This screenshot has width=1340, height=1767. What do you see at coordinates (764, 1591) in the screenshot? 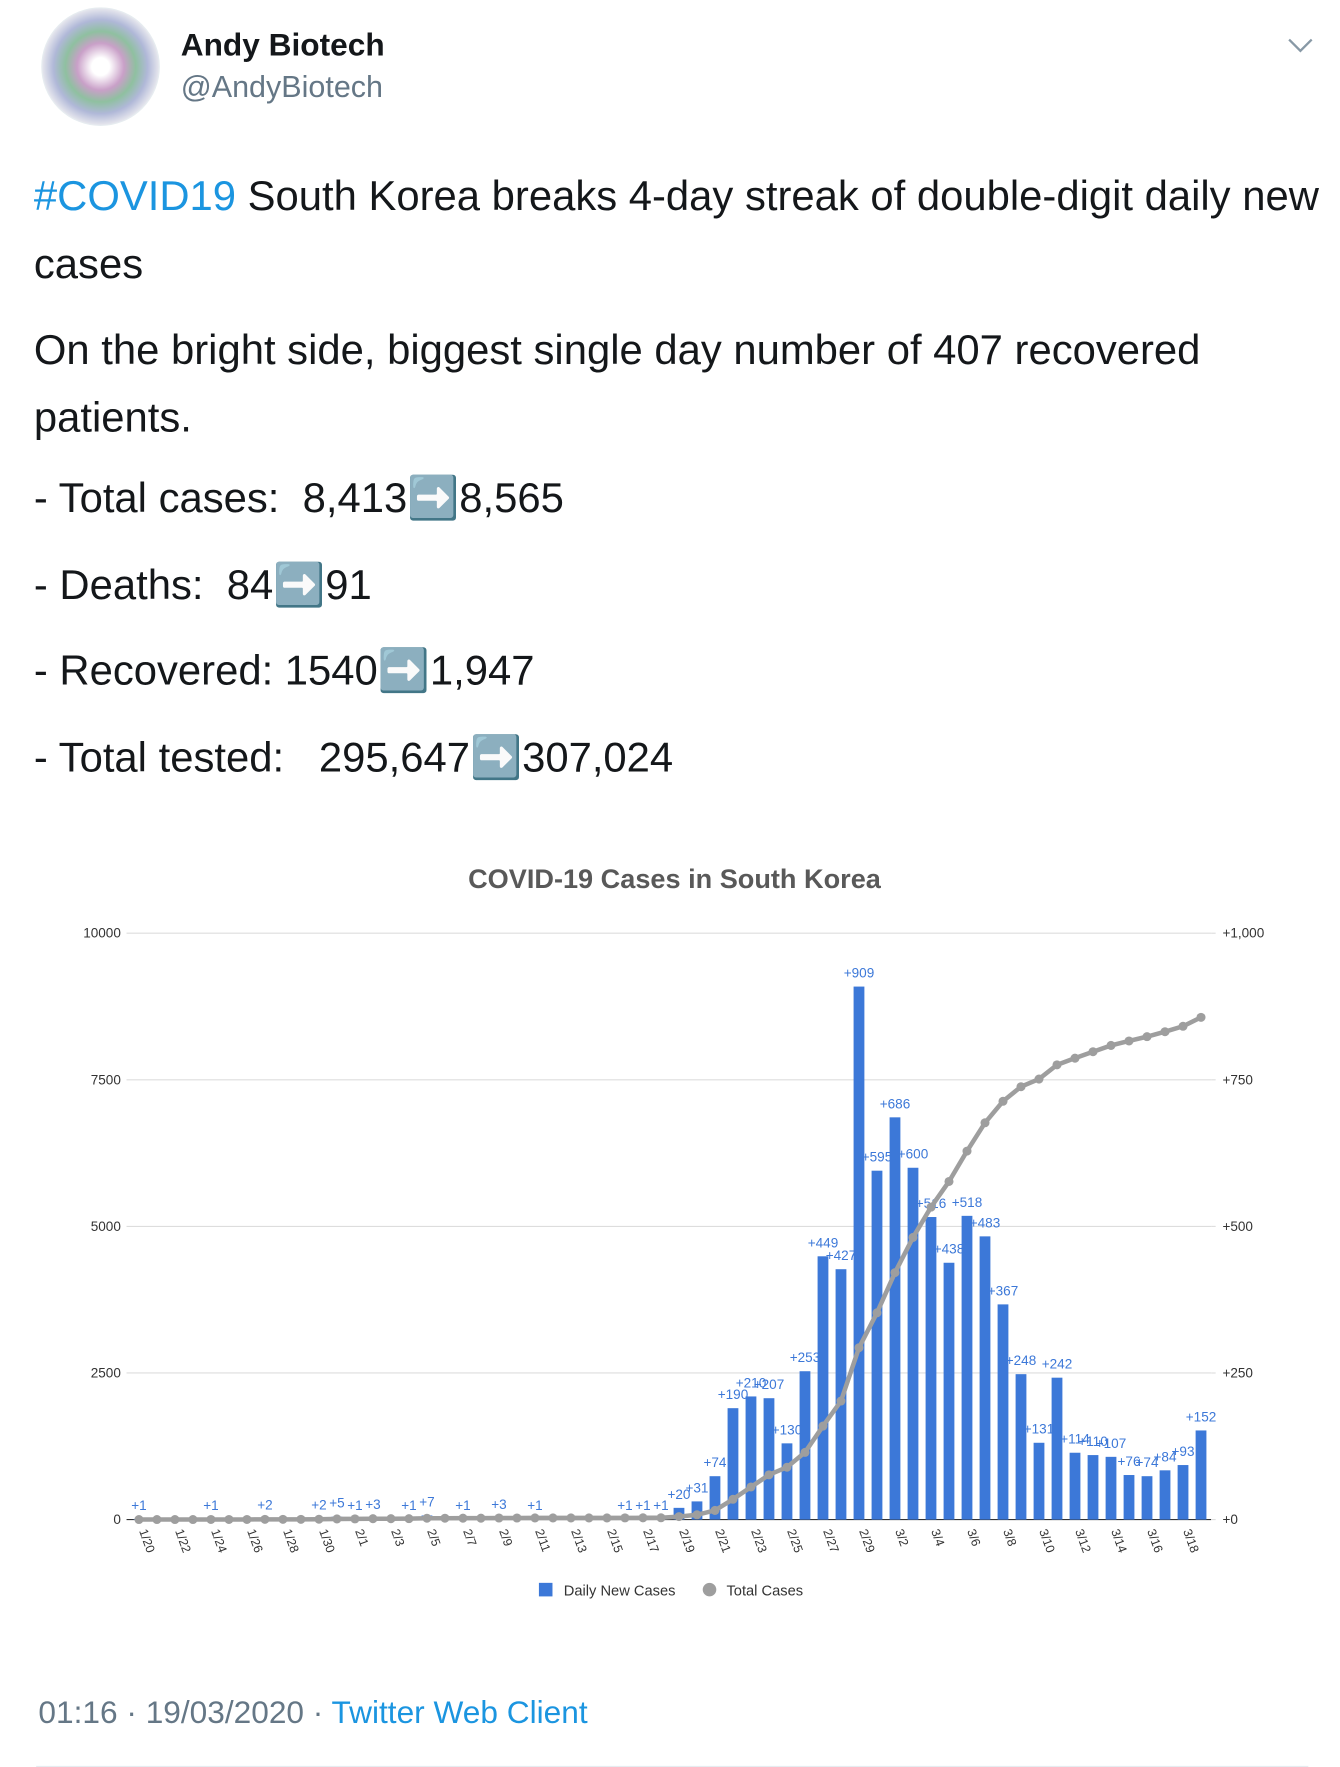
I see `legend-label: Total Cases` at bounding box center [764, 1591].